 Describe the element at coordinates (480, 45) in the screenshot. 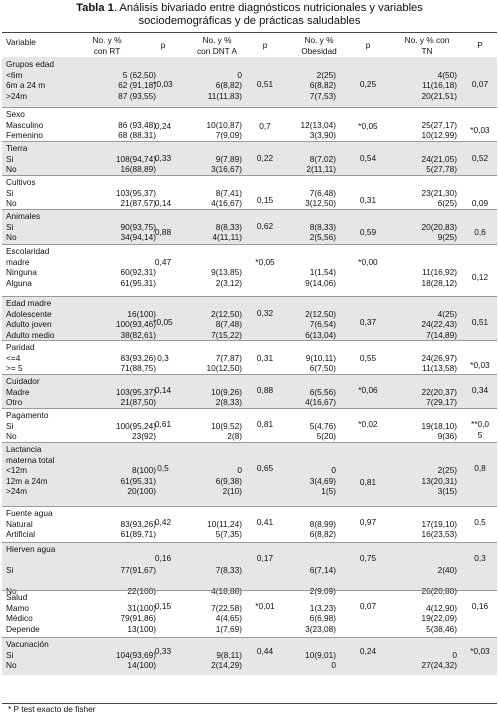

I see `header-p-4: P` at that location.